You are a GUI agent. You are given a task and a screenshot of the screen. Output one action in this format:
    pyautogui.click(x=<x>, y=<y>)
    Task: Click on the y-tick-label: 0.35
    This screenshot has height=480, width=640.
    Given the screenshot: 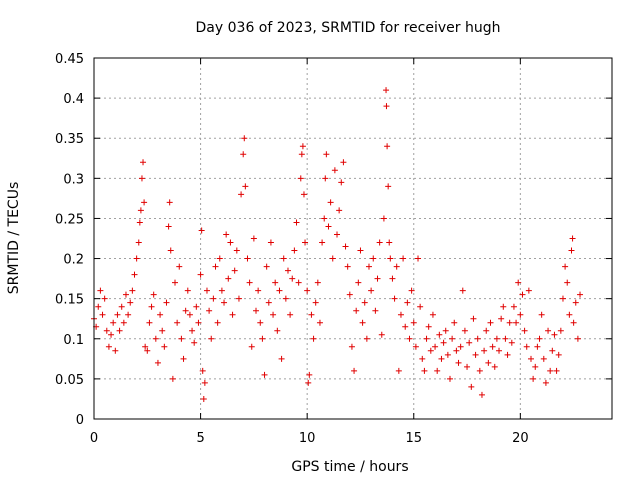 What is the action you would take?
    pyautogui.click(x=69, y=139)
    